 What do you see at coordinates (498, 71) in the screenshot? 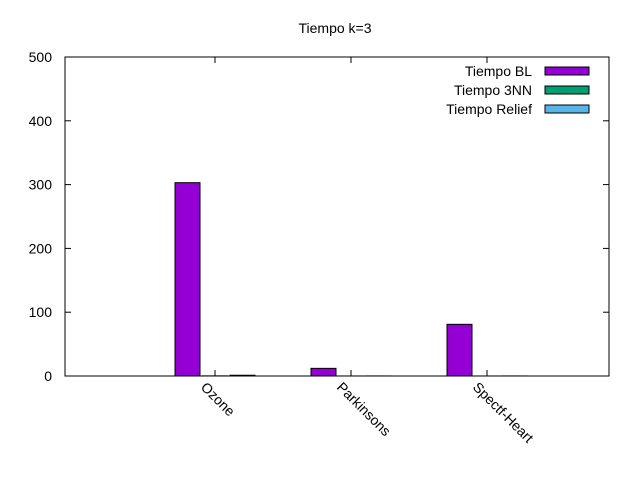
I see `legend-label: Tiempo BL` at bounding box center [498, 71].